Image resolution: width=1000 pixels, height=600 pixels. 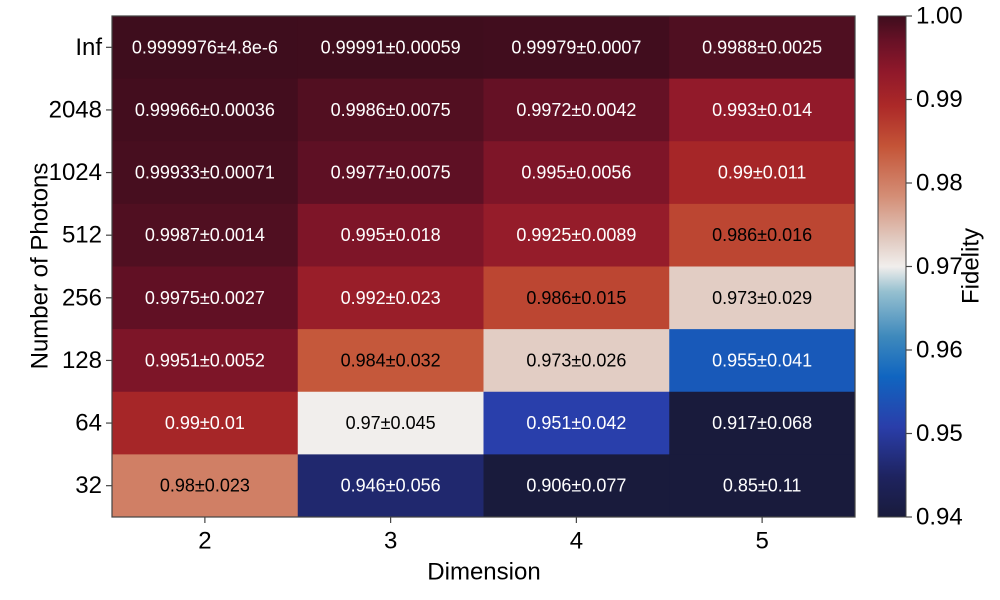 What do you see at coordinates (892, 266) in the screenshot?
I see `colorbar-gradient` at bounding box center [892, 266].